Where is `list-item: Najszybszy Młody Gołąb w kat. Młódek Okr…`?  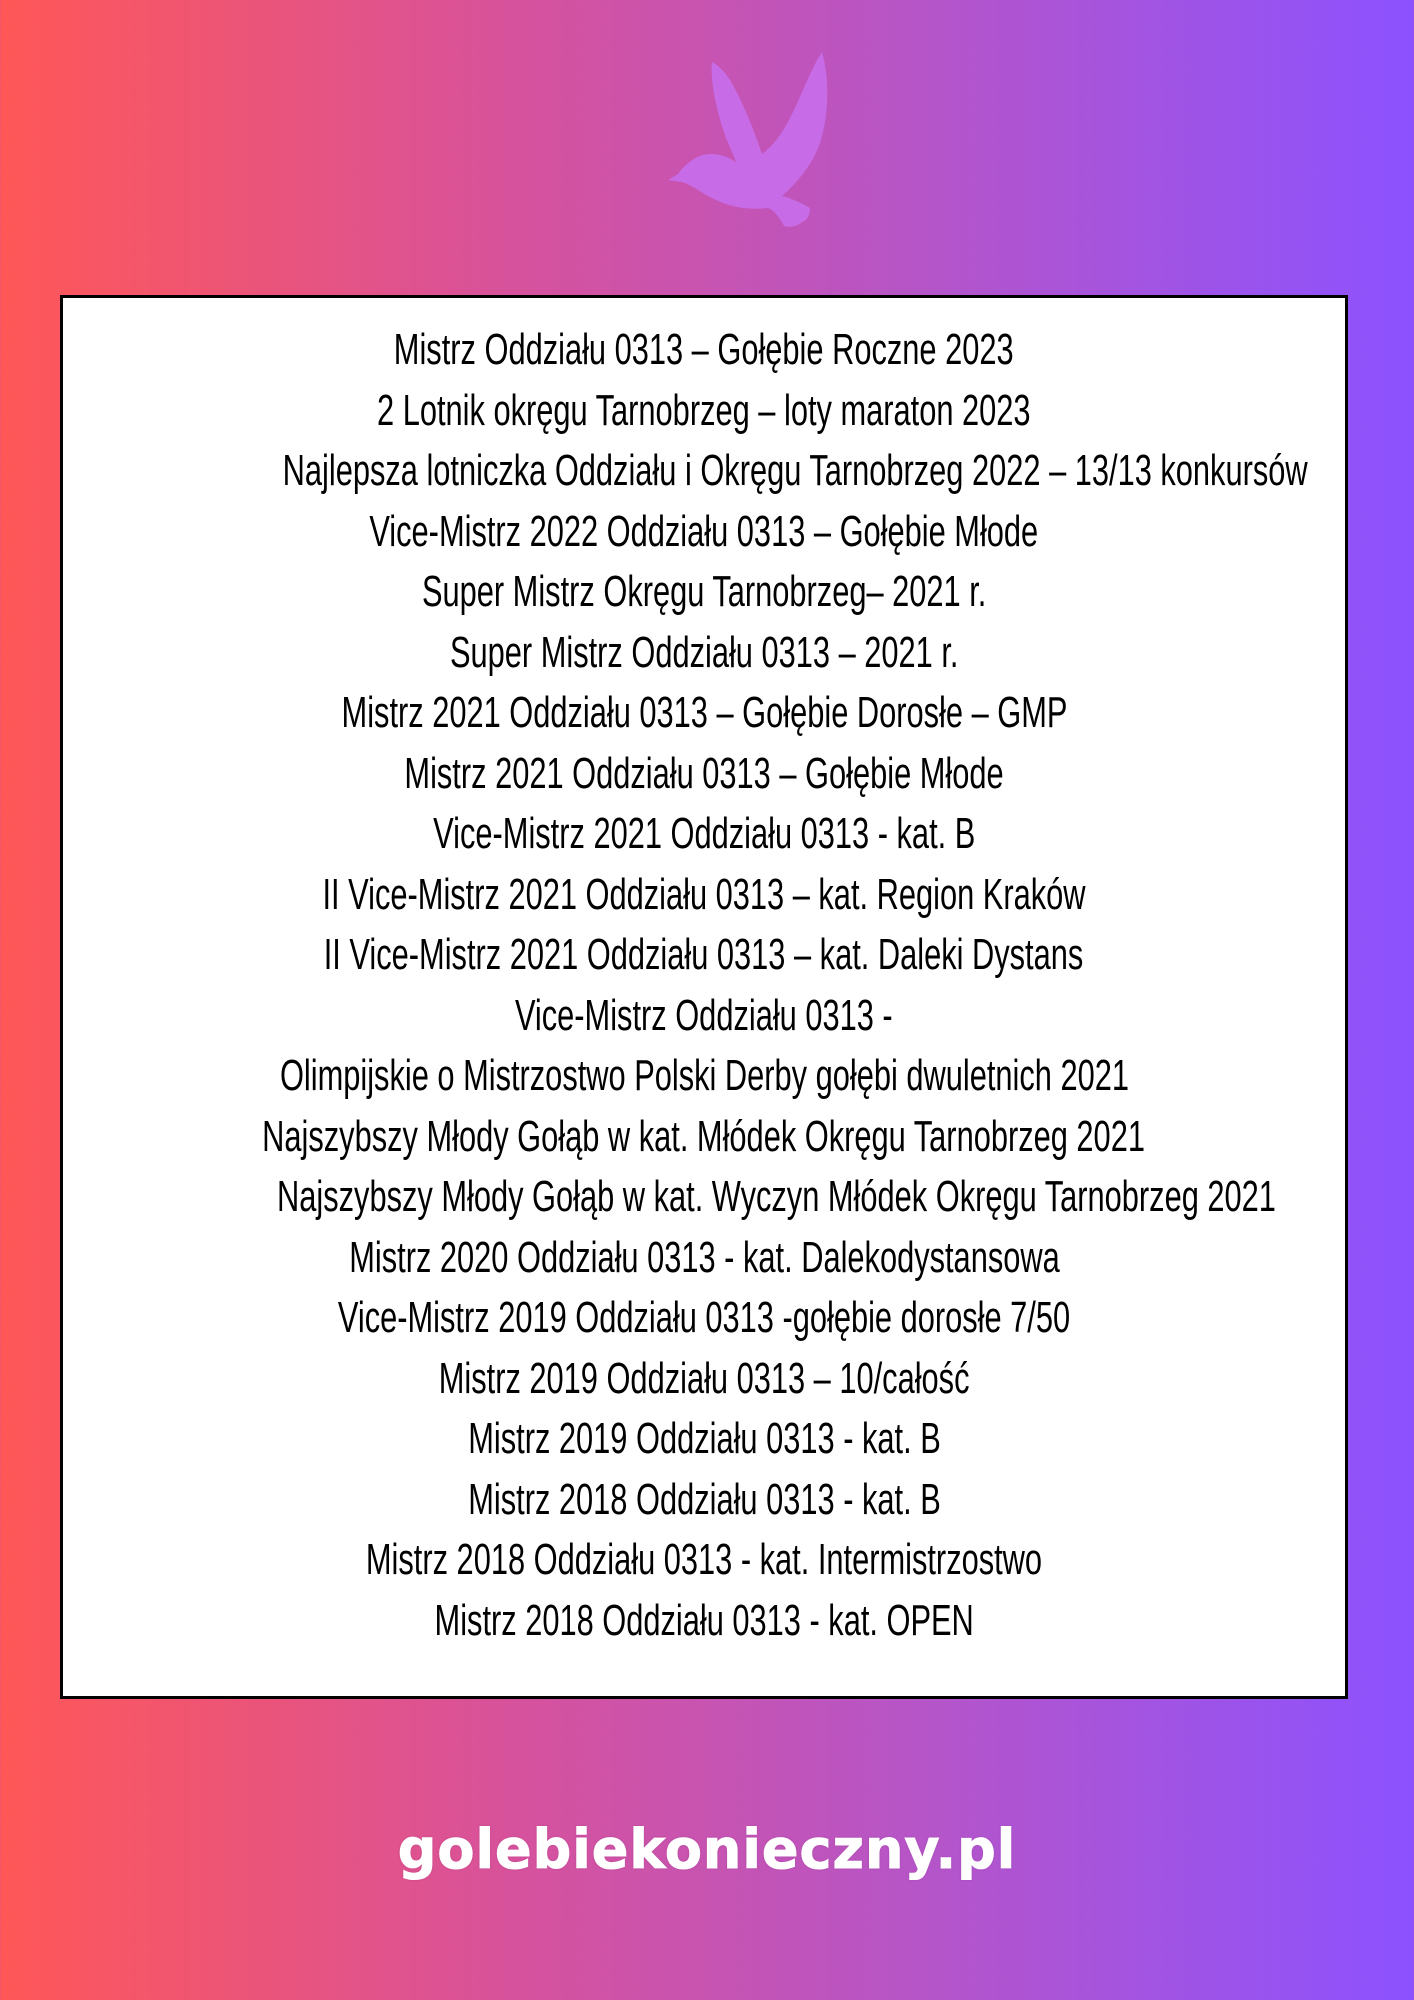 list-item: Najszybszy Młody Gołąb w kat. Młódek Okr… is located at coordinates (704, 1136).